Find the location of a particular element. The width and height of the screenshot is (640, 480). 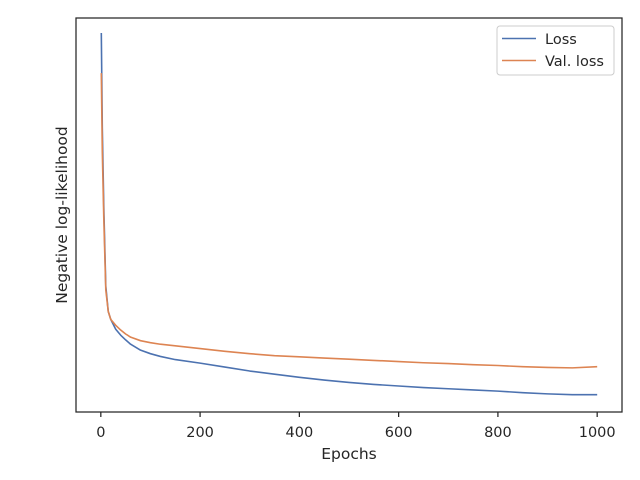

x-tick-label: 400 is located at coordinates (300, 433).